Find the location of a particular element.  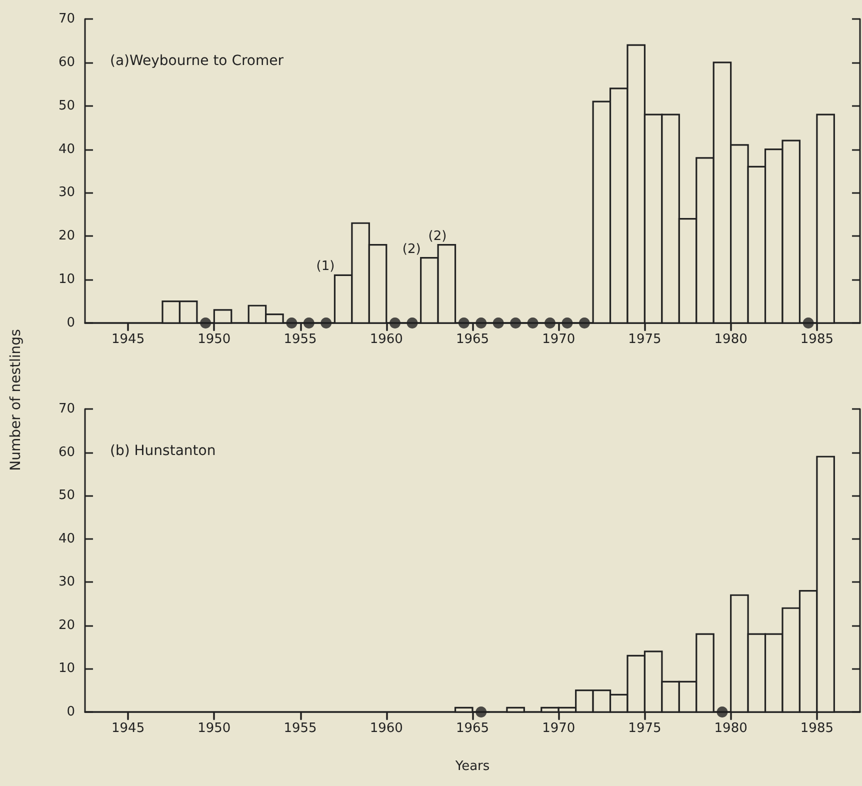

x-axis-title: Years is located at coordinates (472, 766).